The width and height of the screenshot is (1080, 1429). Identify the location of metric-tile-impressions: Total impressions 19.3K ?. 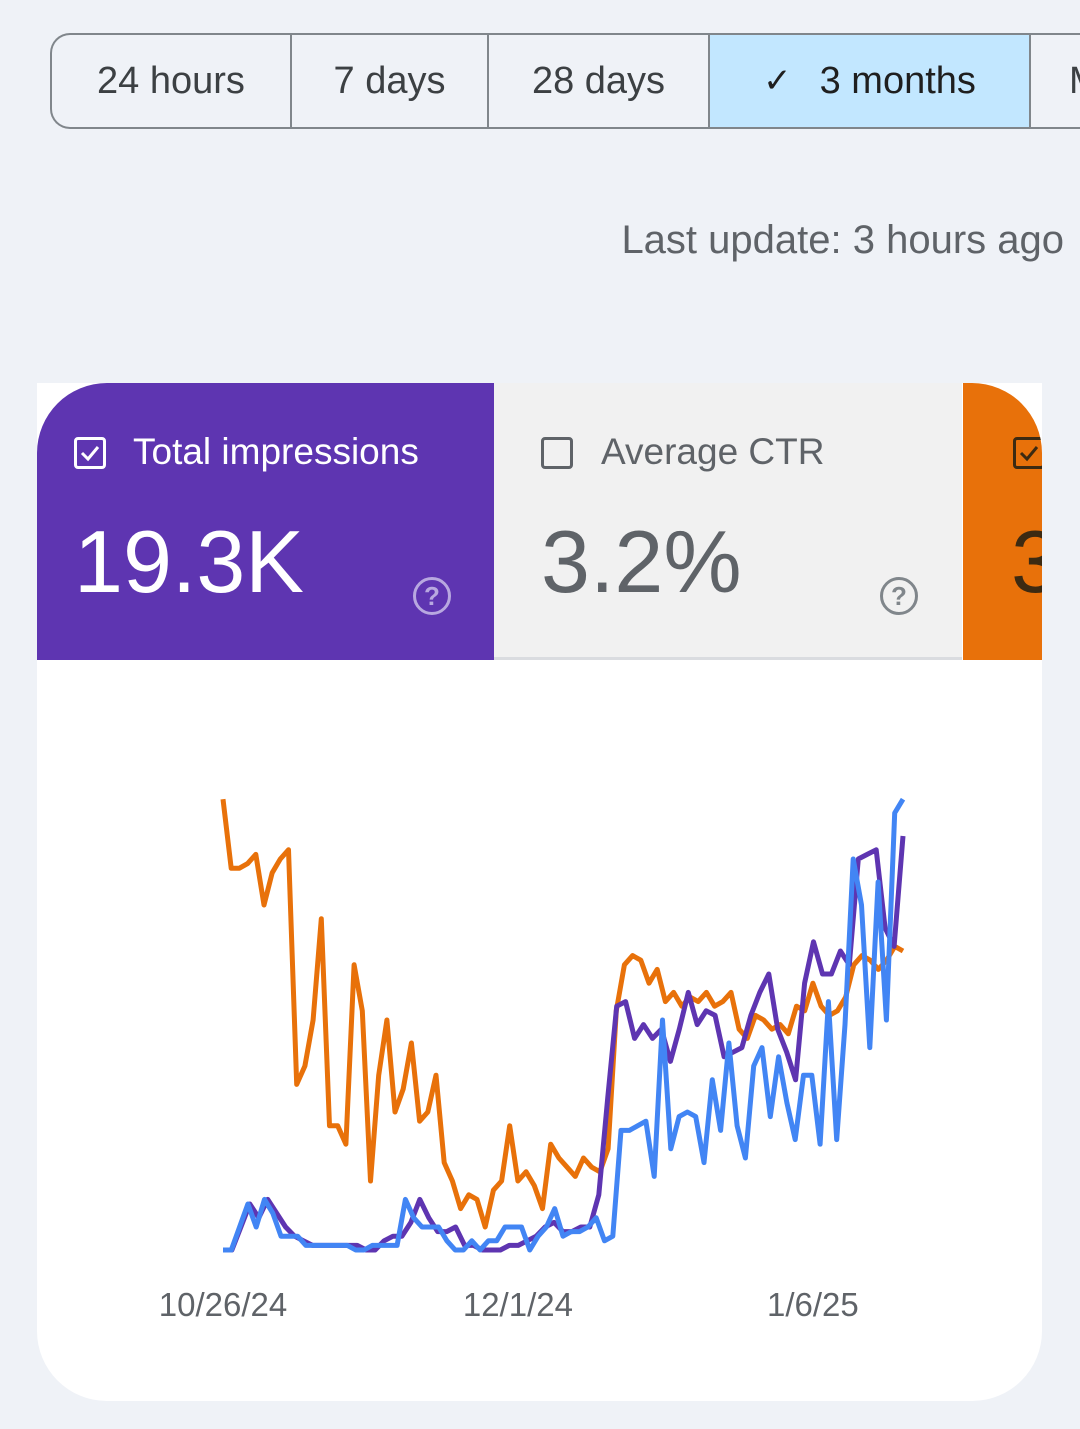
(265, 521).